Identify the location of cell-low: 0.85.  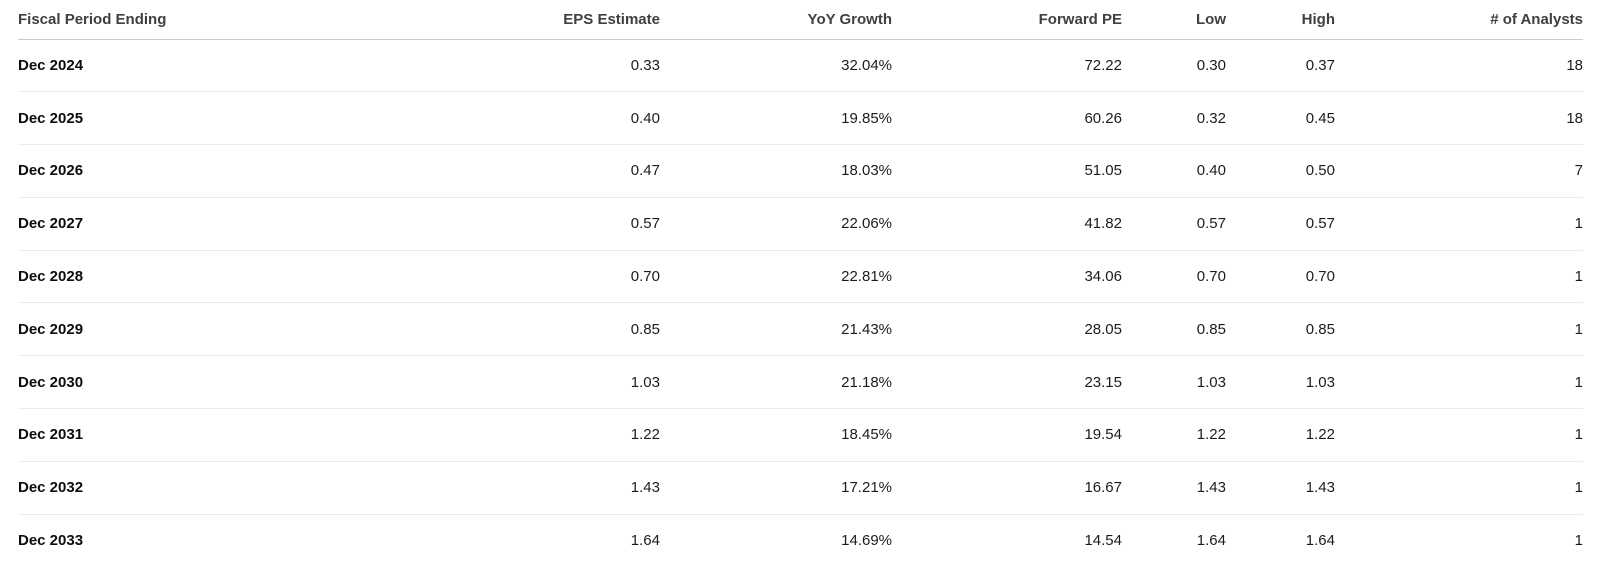
(1174, 329).